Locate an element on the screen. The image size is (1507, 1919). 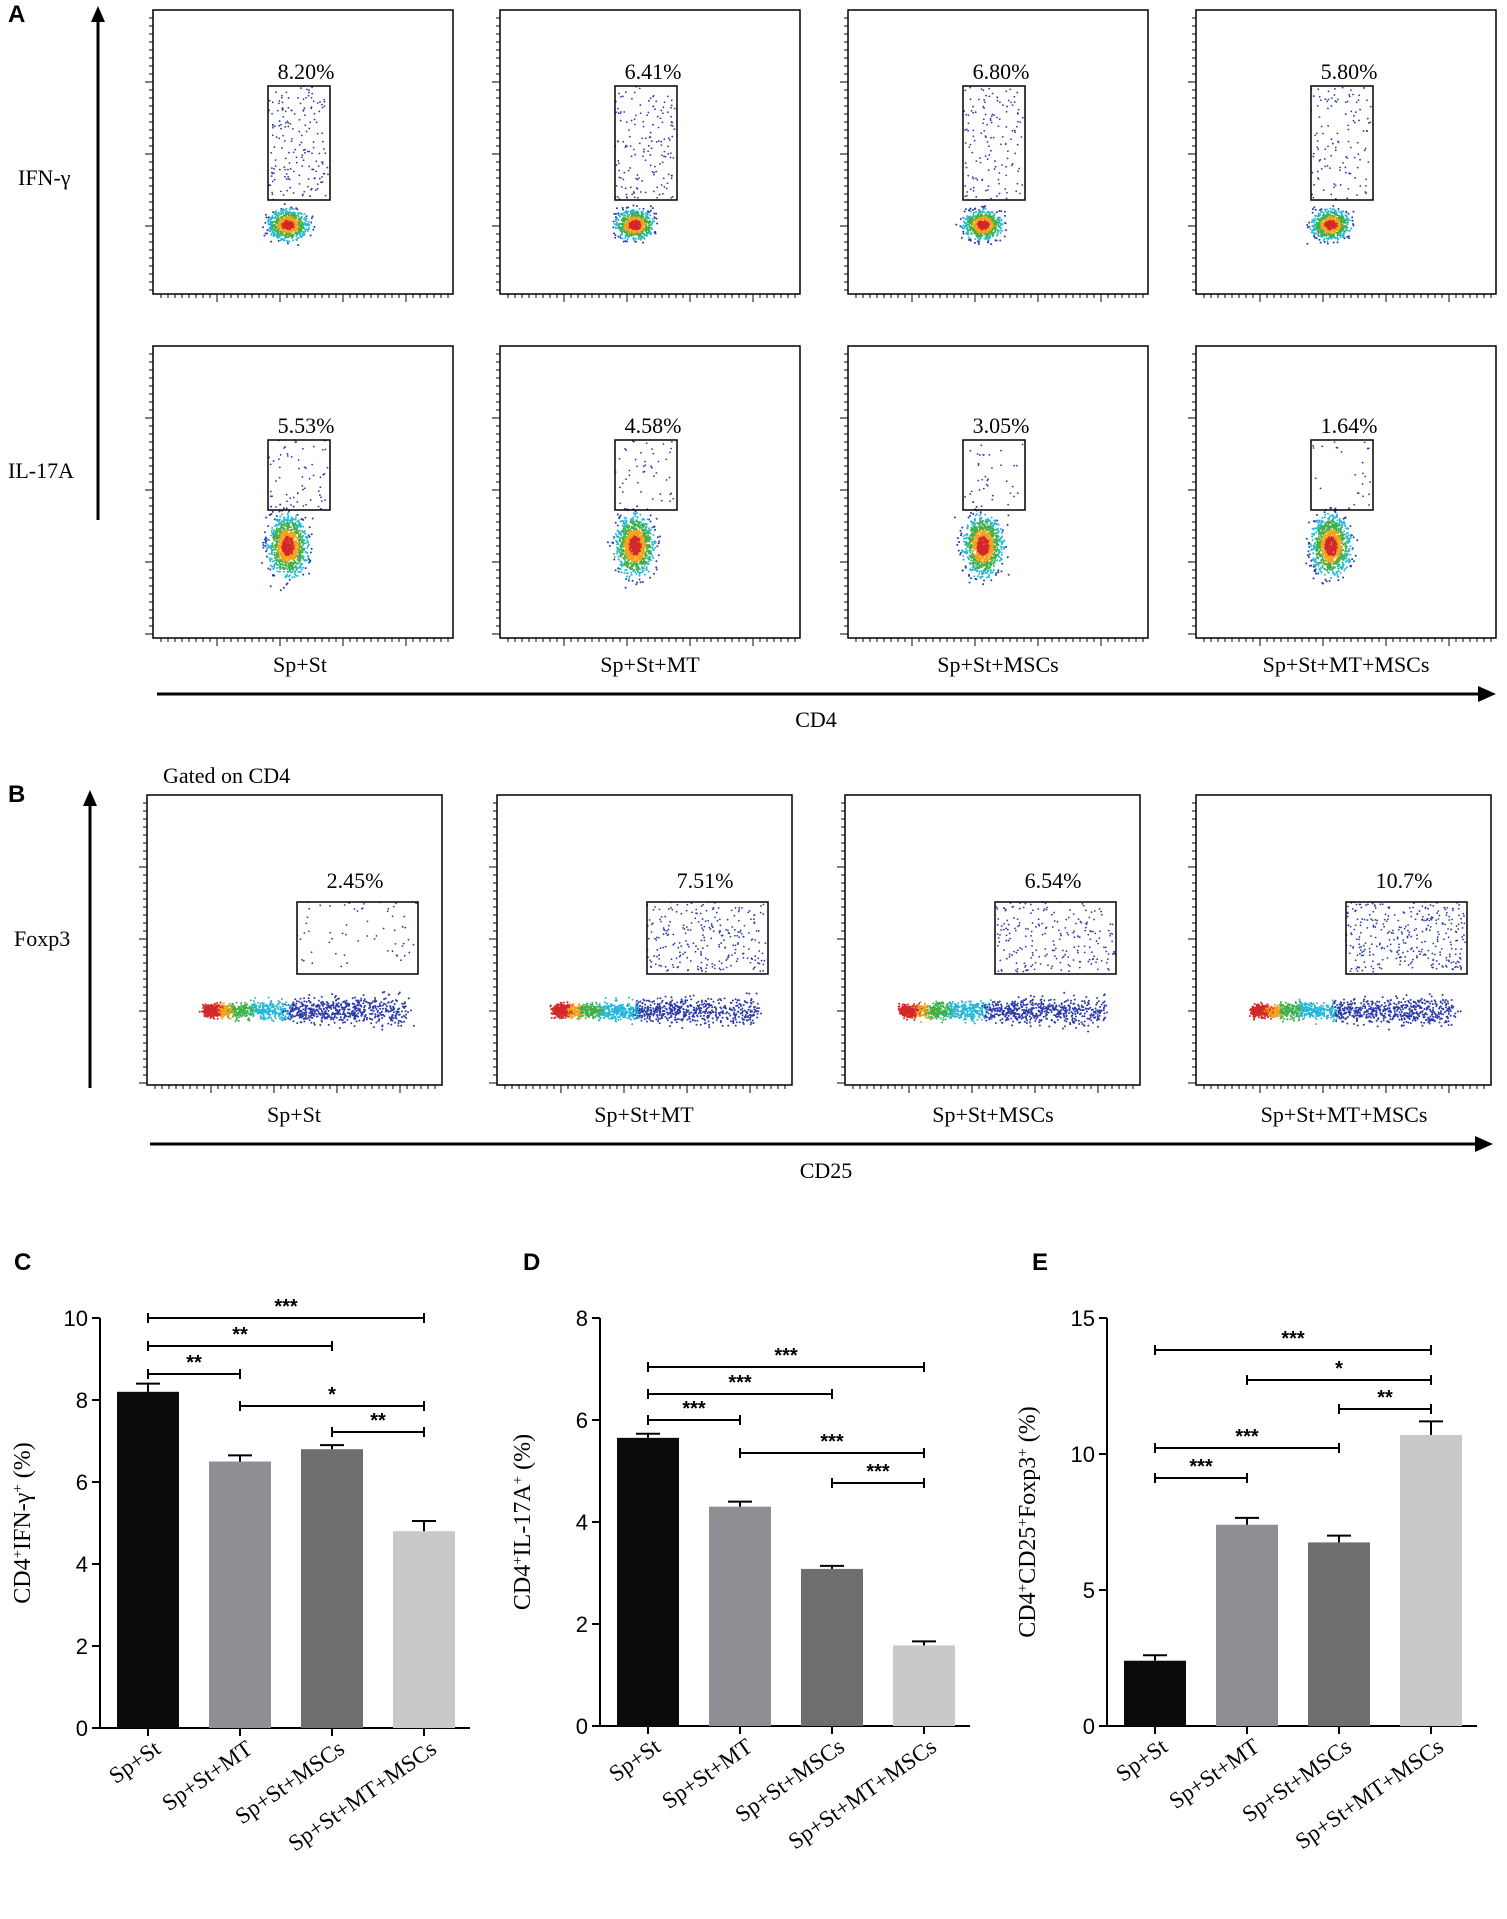
gate-percent: 5.80% is located at coordinates (1349, 71).